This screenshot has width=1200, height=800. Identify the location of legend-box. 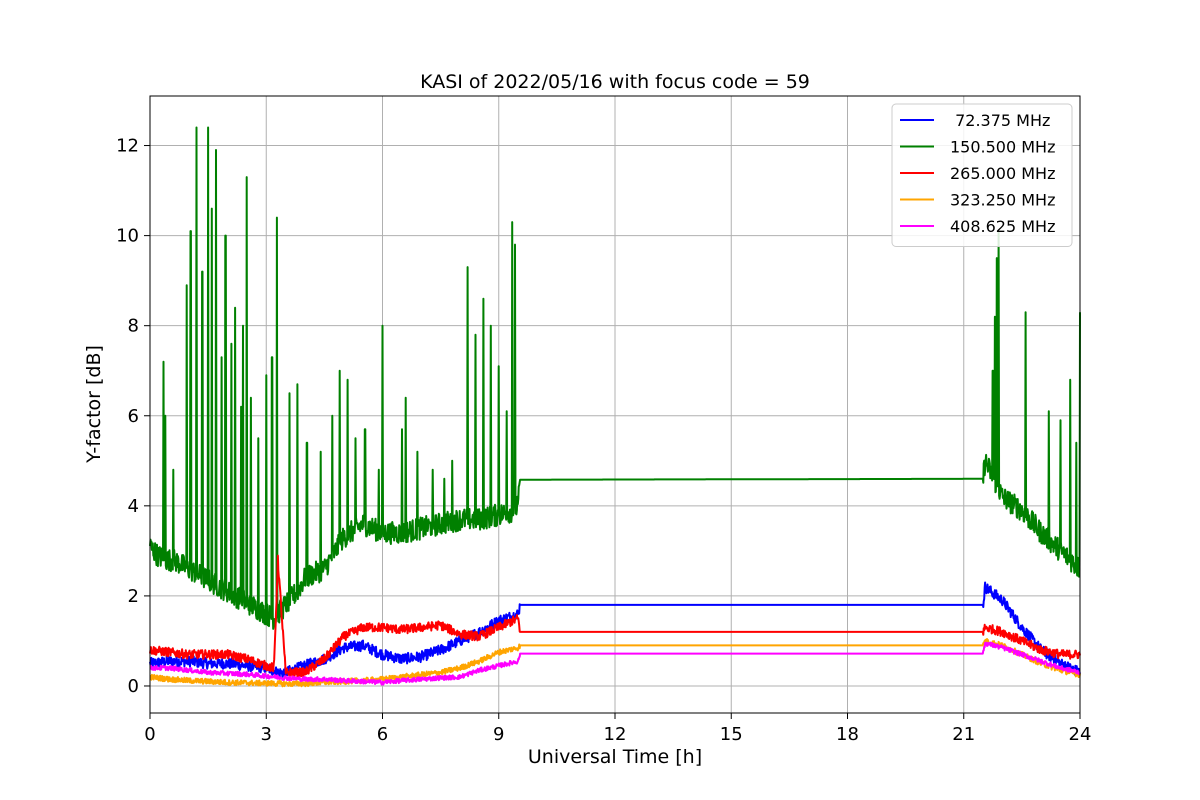
(982, 175).